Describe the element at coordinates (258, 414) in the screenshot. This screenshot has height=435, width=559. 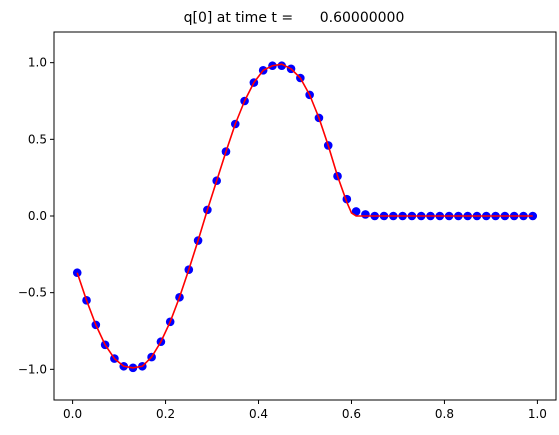
I see `x-tick-label: 0.4` at that location.